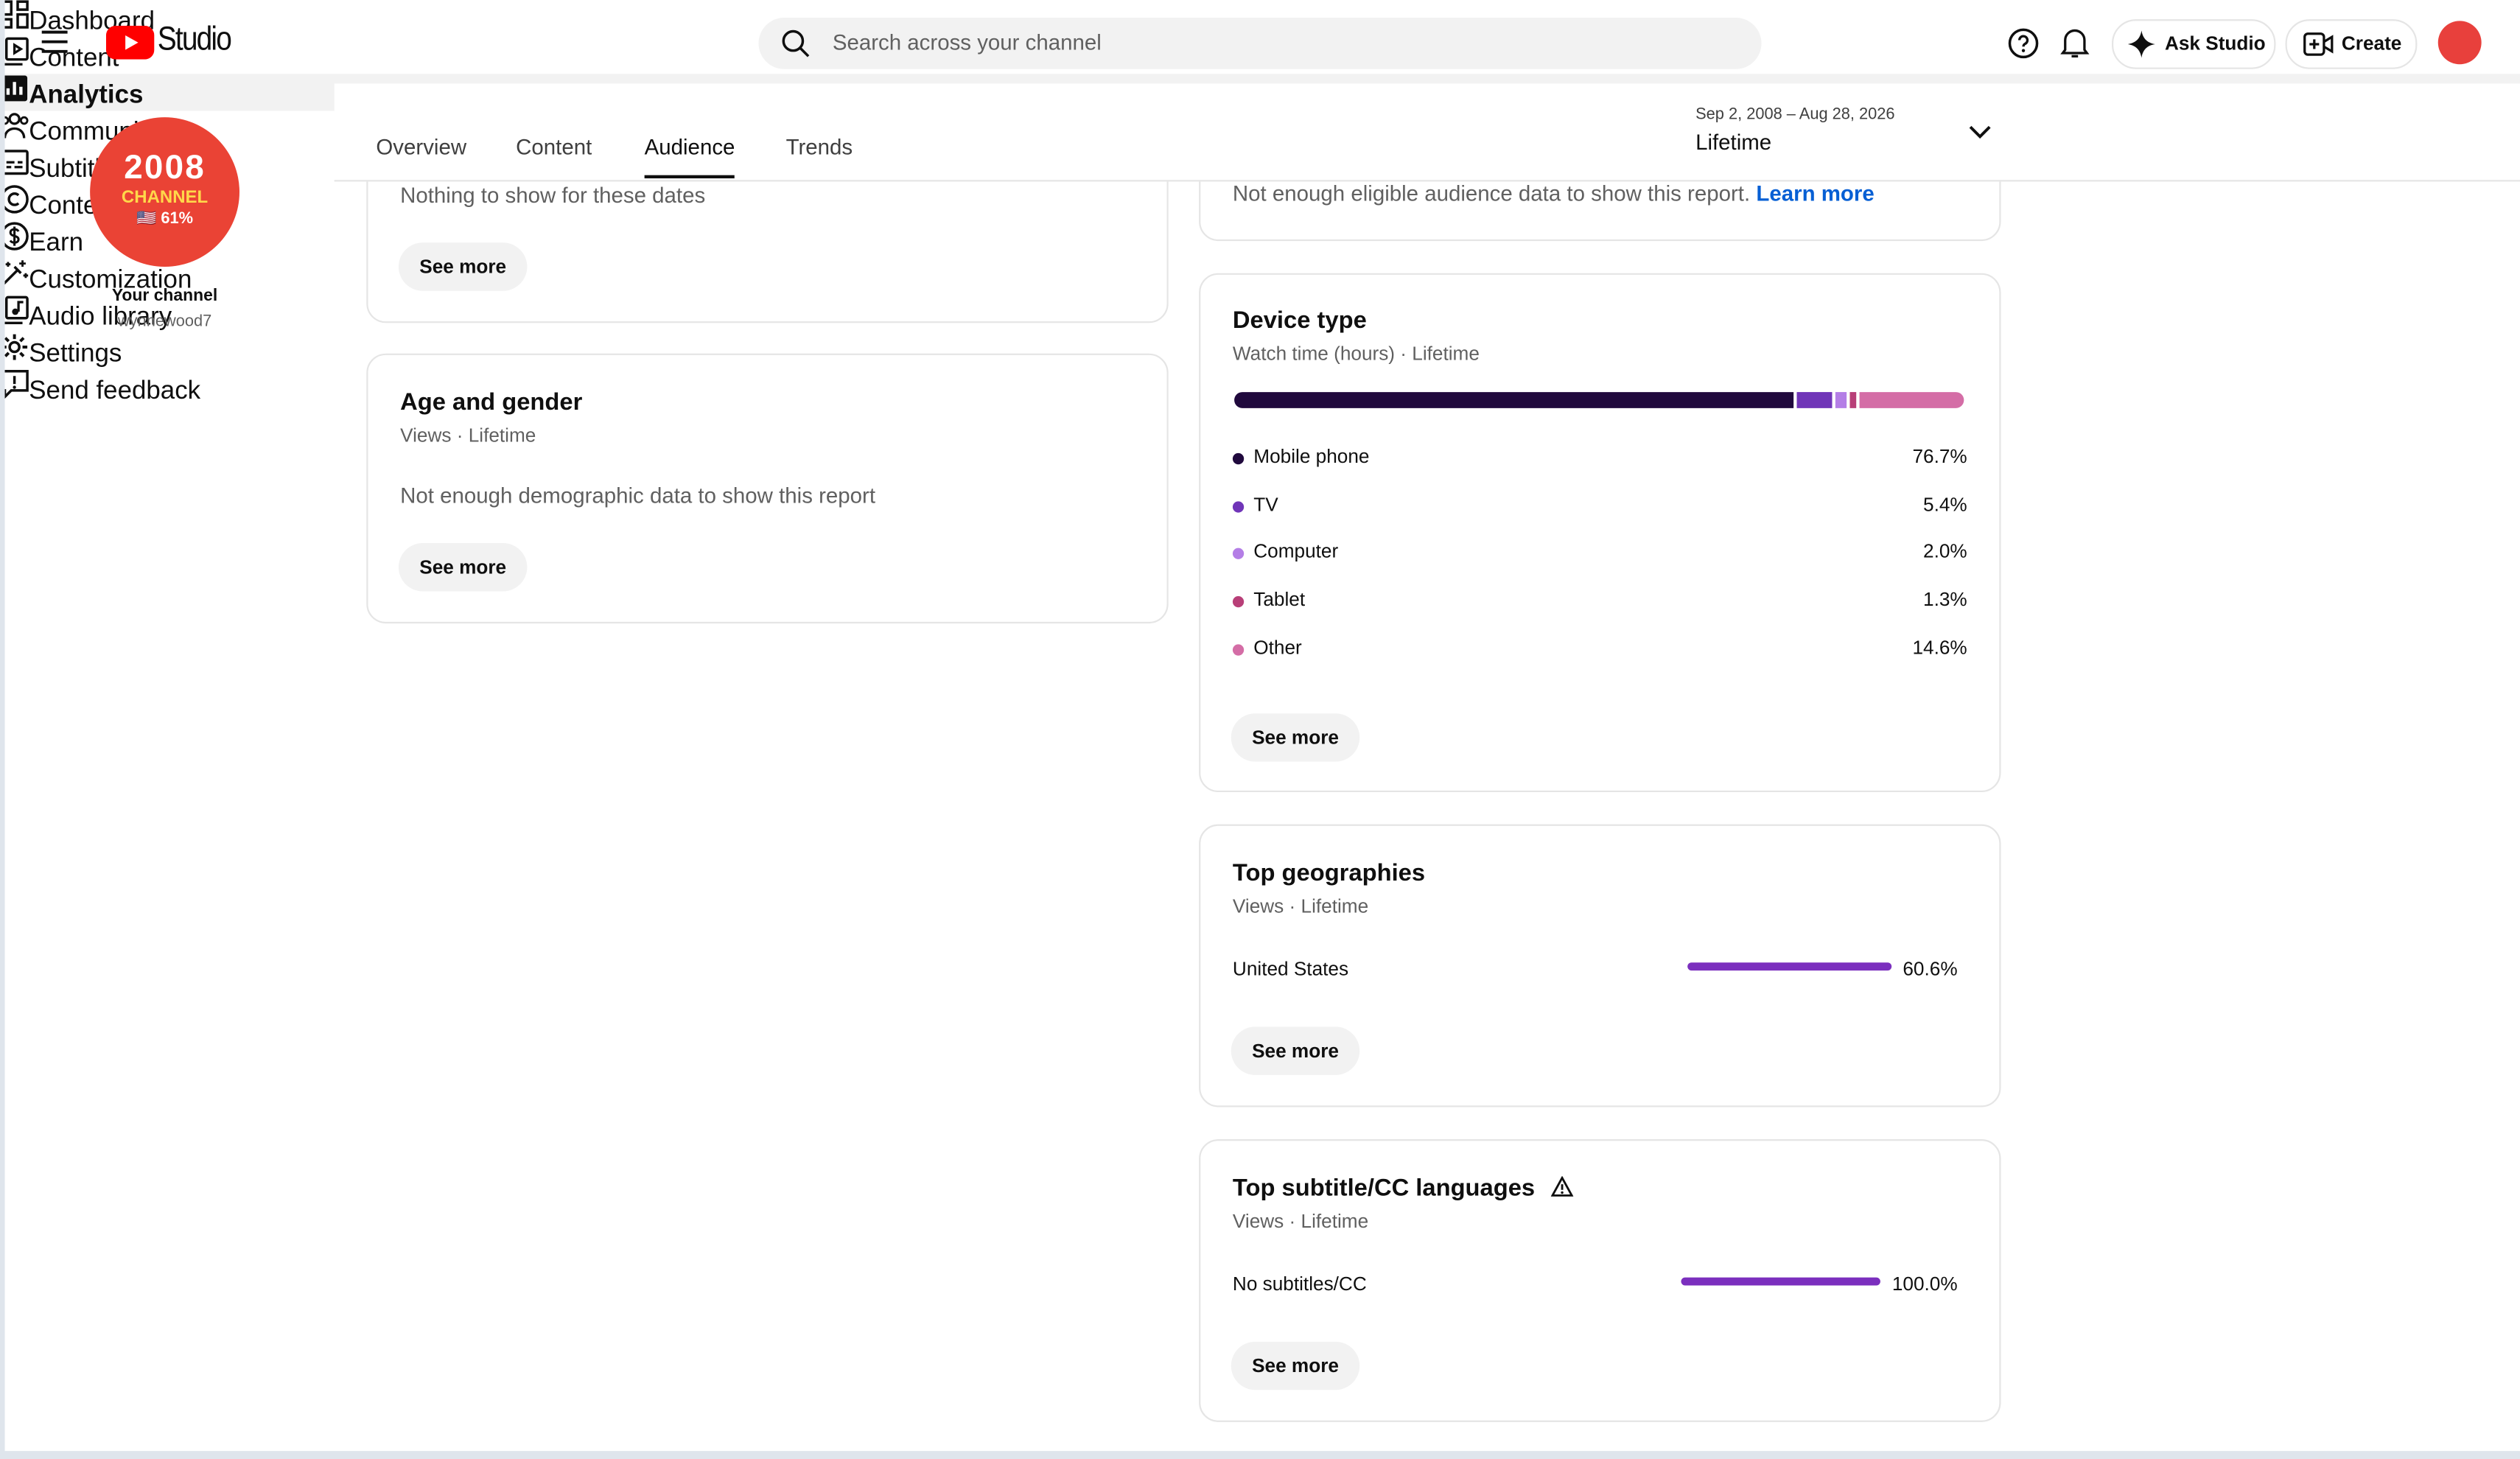 This screenshot has height=1459, width=2520. I want to click on create-label: Create, so click(2371, 43).